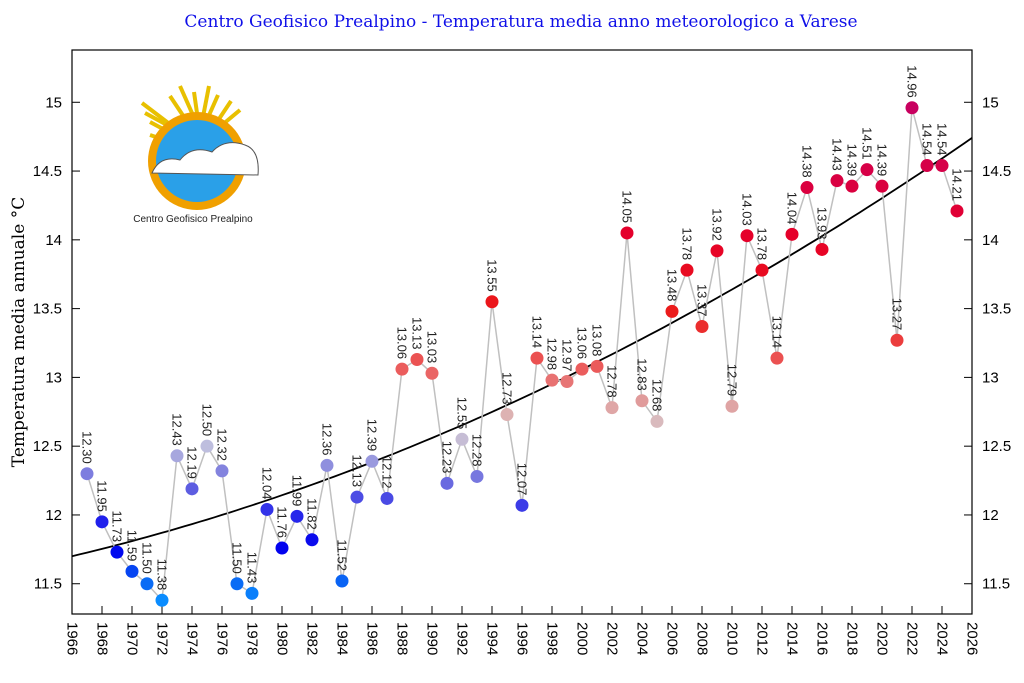  Describe the element at coordinates (747, 209) in the screenshot. I see `data-label: 14.03` at that location.